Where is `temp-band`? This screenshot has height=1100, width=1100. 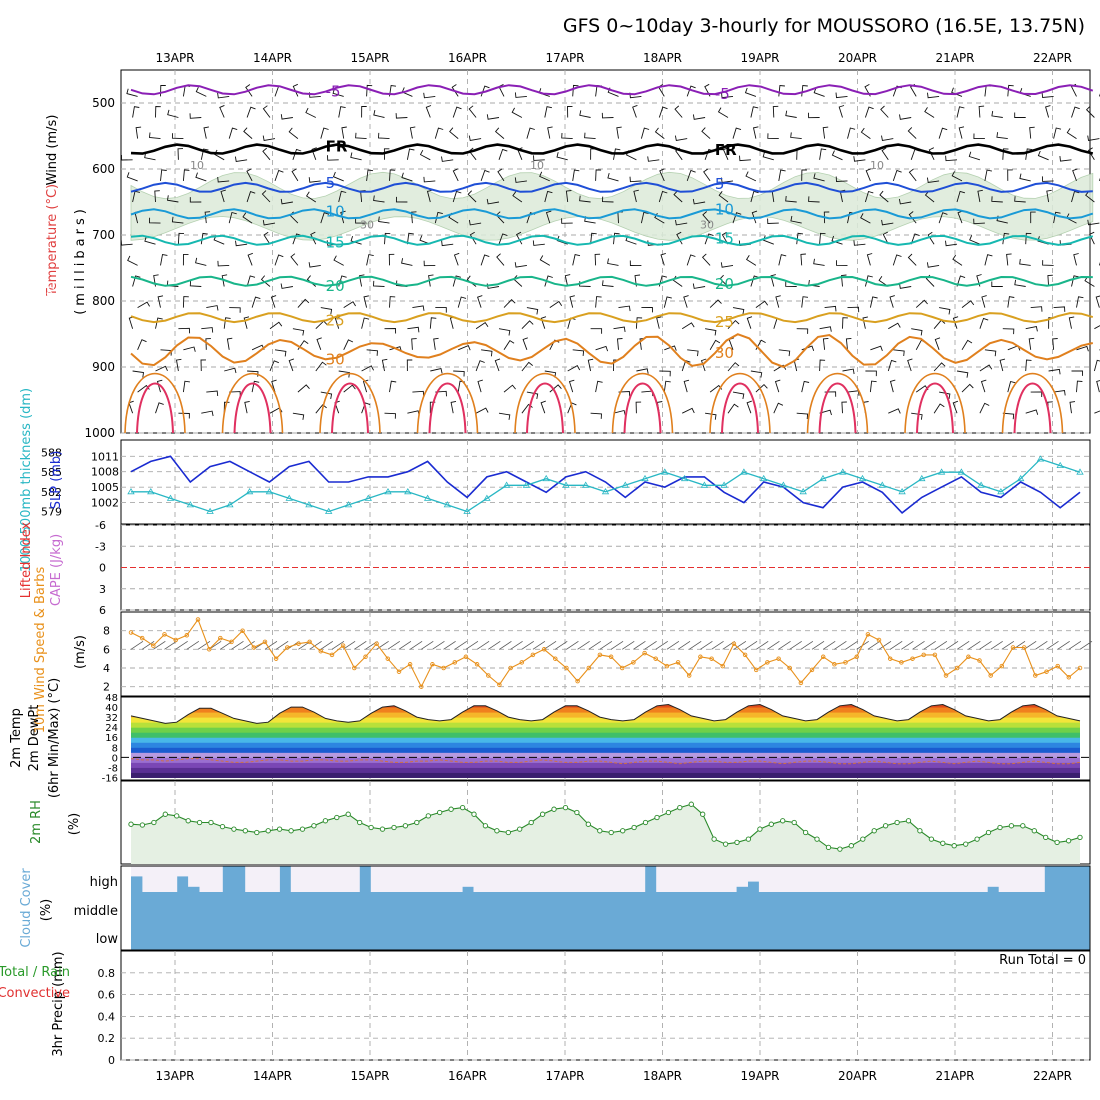 temp-band is located at coordinates (605, 700).